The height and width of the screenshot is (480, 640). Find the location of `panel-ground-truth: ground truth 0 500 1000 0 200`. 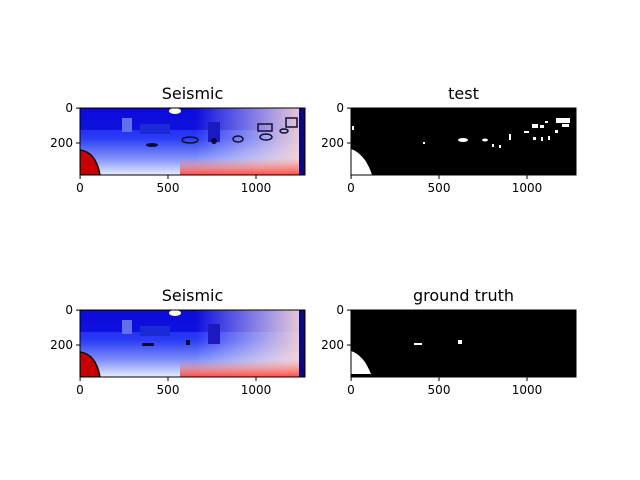

panel-ground-truth: ground truth 0 500 1000 0 200 is located at coordinates (449, 341).